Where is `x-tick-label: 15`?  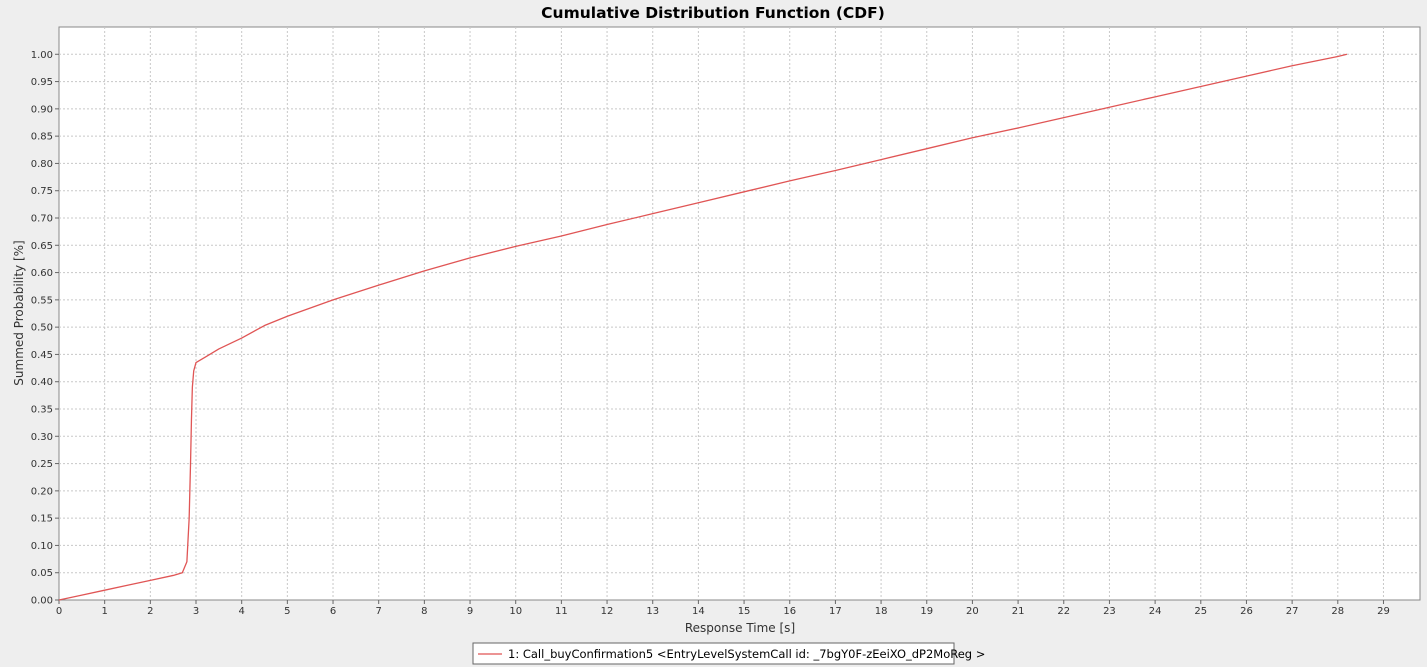 x-tick-label: 15 is located at coordinates (744, 611).